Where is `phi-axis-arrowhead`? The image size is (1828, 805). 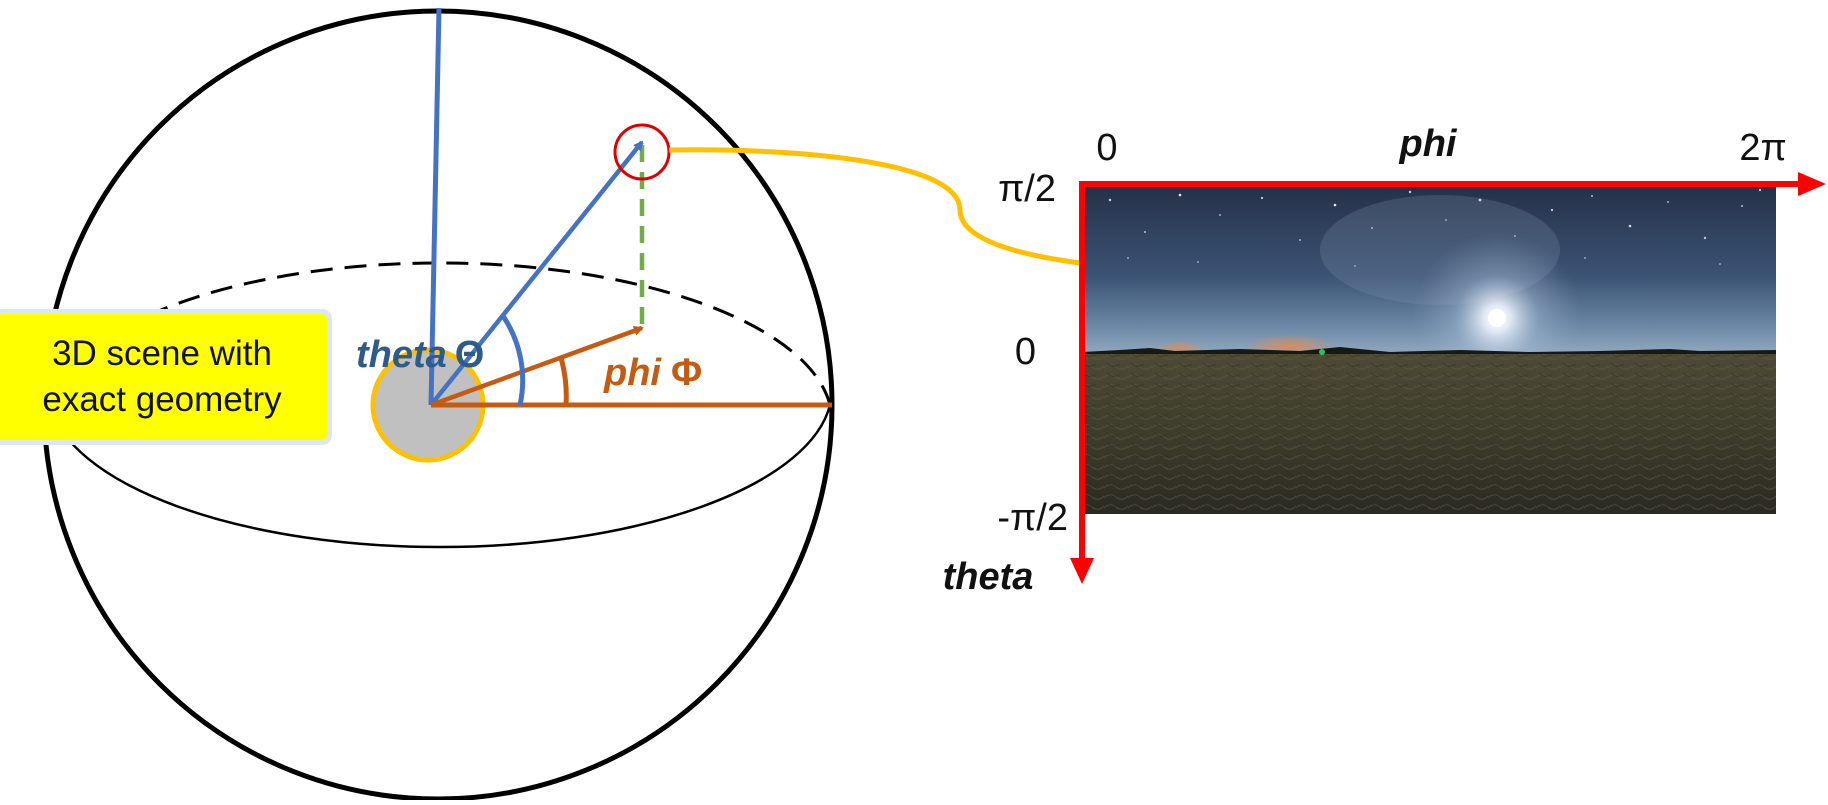
phi-axis-arrowhead is located at coordinates (1812, 184).